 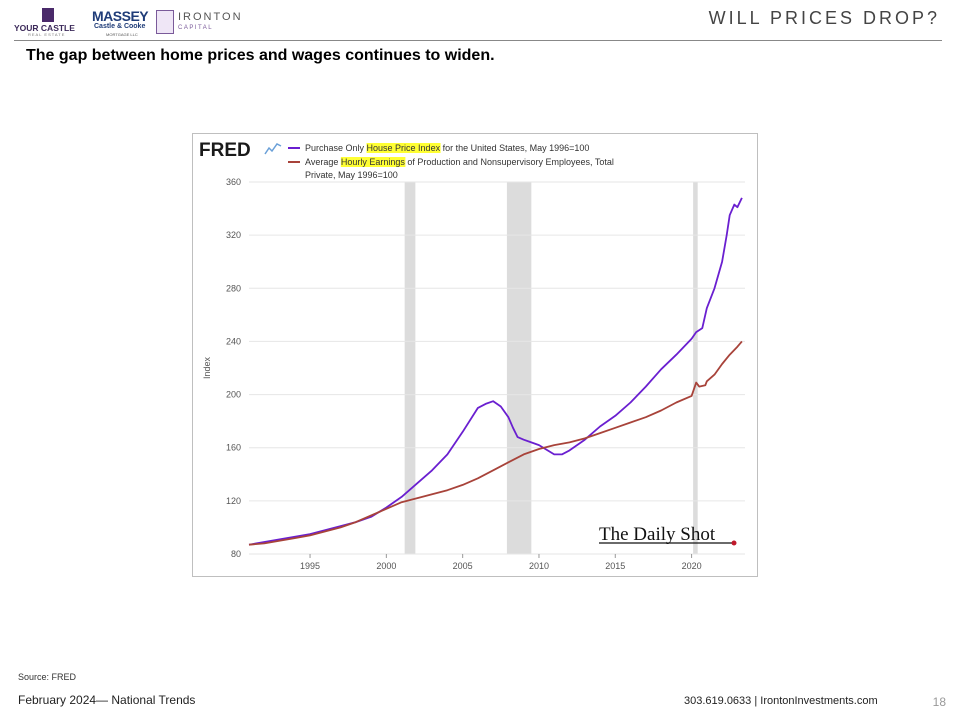 What do you see at coordinates (44, 28) in the screenshot?
I see `your-castle-logo-text: YOUR CASTLE` at bounding box center [44, 28].